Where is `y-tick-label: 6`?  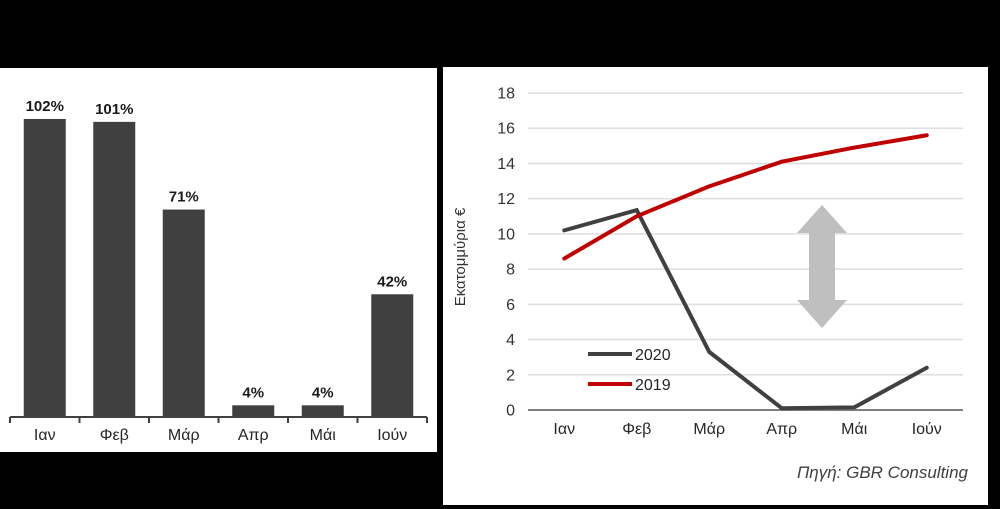
y-tick-label: 6 is located at coordinates (510, 305).